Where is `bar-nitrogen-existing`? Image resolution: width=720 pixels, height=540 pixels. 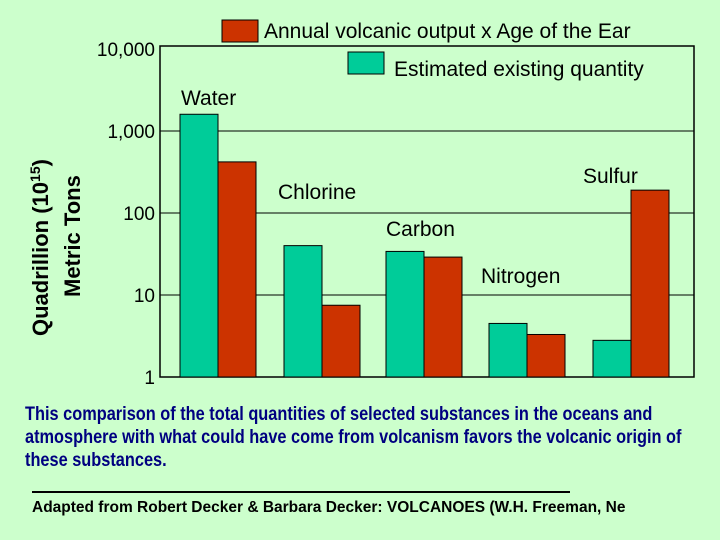
bar-nitrogen-existing is located at coordinates (508, 350).